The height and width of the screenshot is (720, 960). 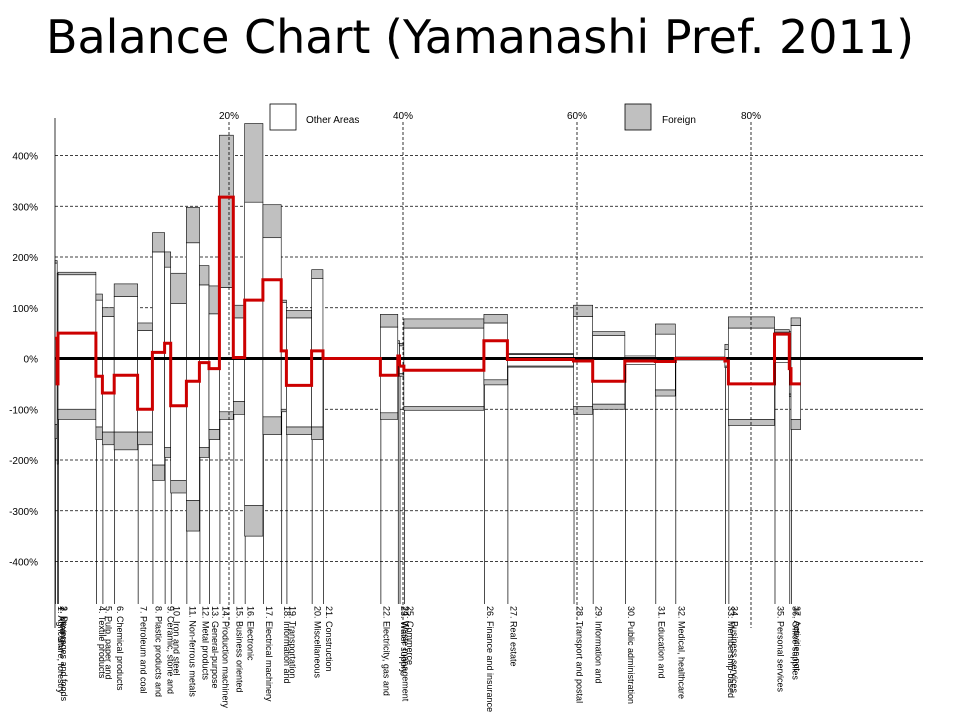 What do you see at coordinates (215, 647) in the screenshot?
I see `sector-label: 13. General-purpose` at bounding box center [215, 647].